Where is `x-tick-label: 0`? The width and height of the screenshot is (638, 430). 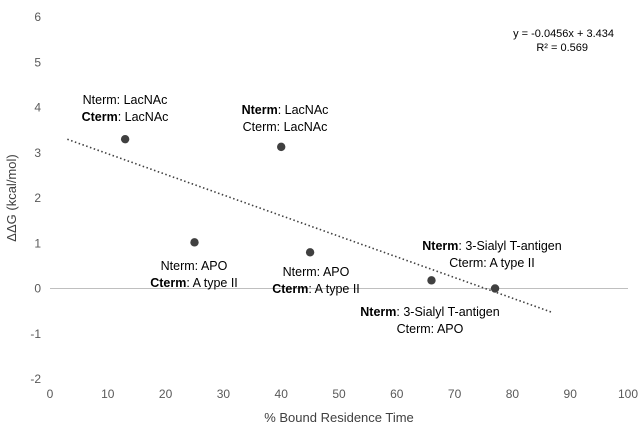 x-tick-label: 0 is located at coordinates (50, 394).